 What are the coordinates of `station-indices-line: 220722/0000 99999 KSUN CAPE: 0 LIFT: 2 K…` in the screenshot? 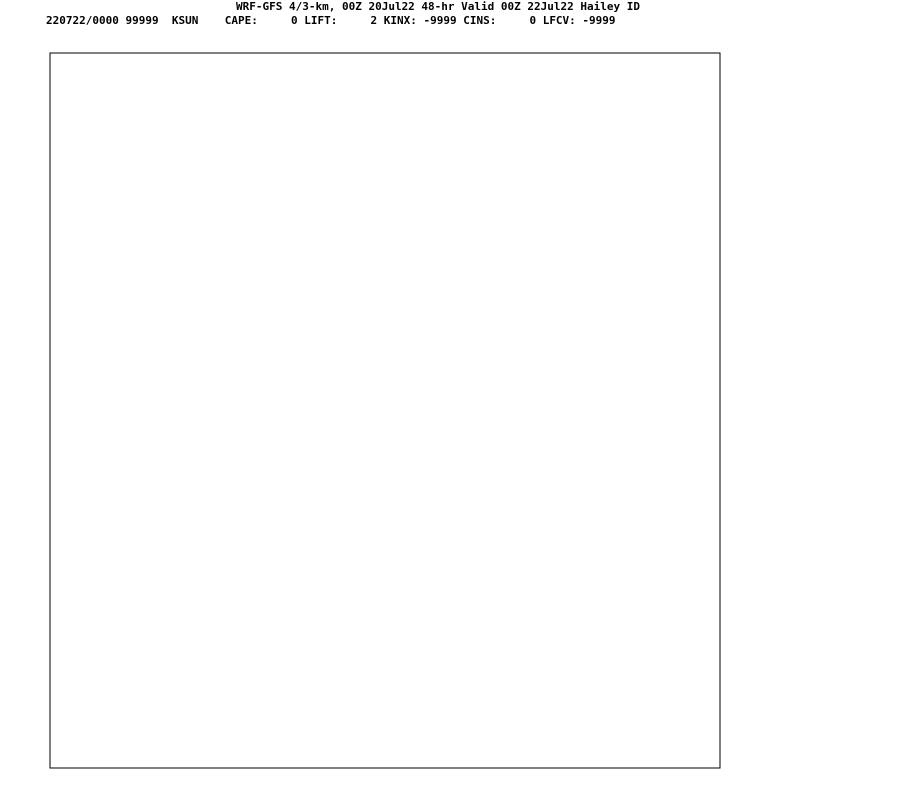 It's located at (331, 20).